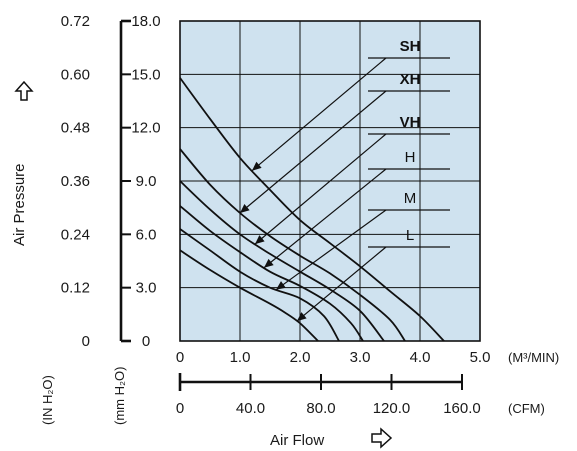 The height and width of the screenshot is (451, 577). Describe the element at coordinates (410, 157) in the screenshot. I see `series-label-H: H` at that location.